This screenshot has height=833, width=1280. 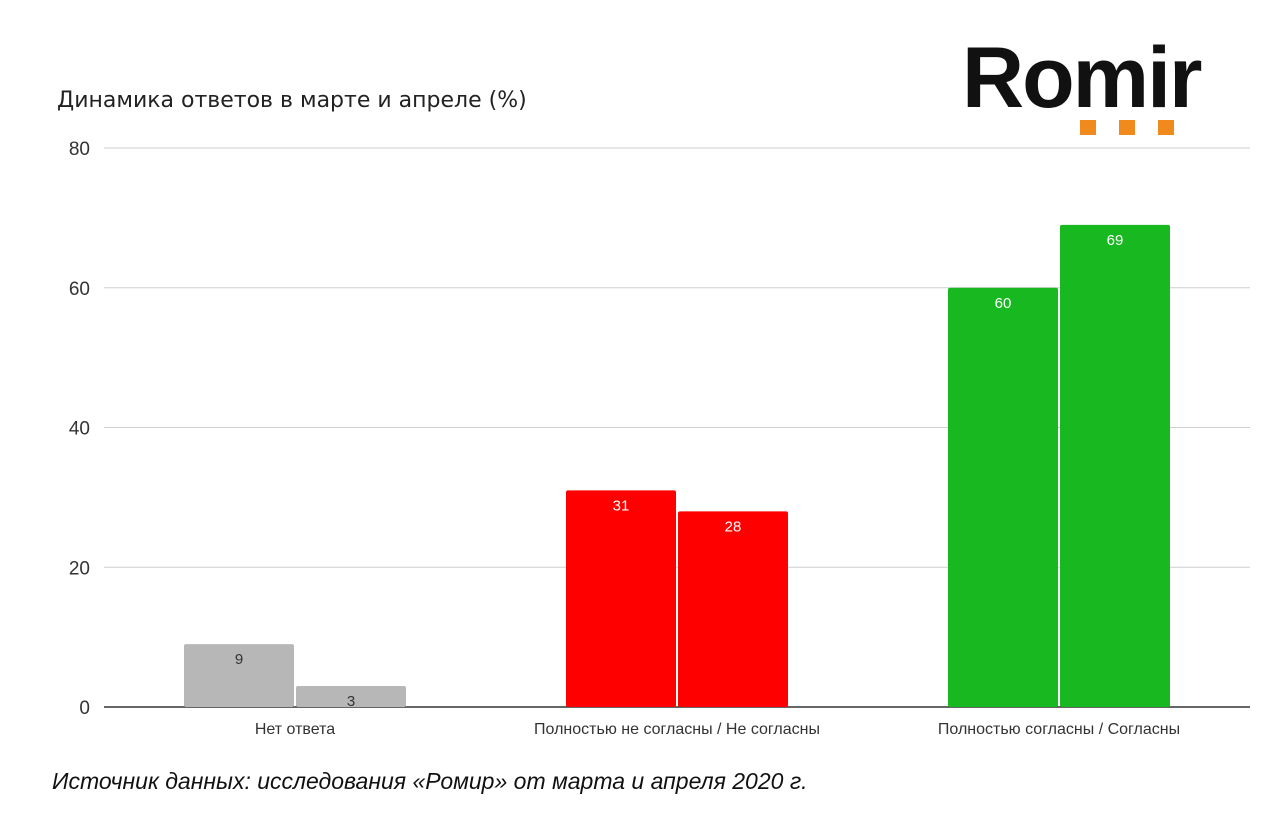 I want to click on x-tick-label: Полностью согласны / Согласны, so click(x=1059, y=729).